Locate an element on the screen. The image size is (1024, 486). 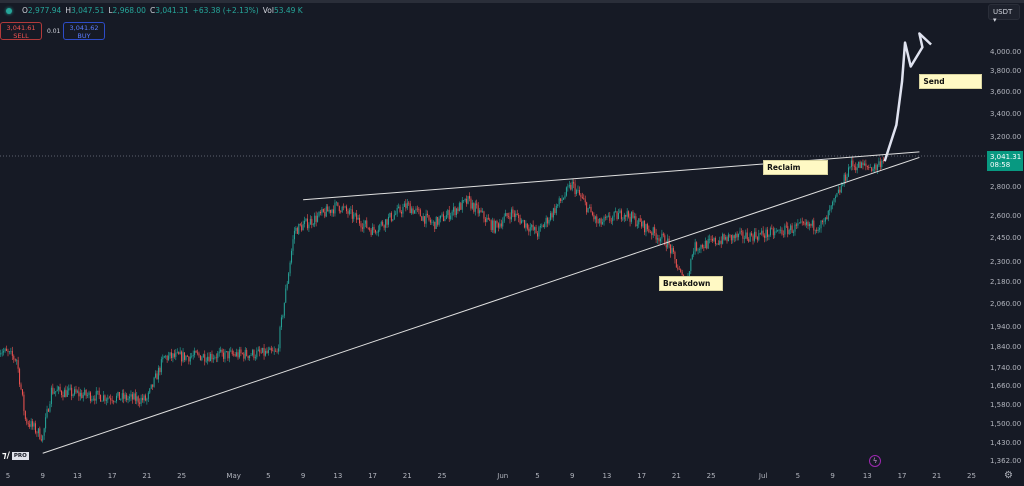
sell-button: 3,041.61 SELL is located at coordinates (21, 31).